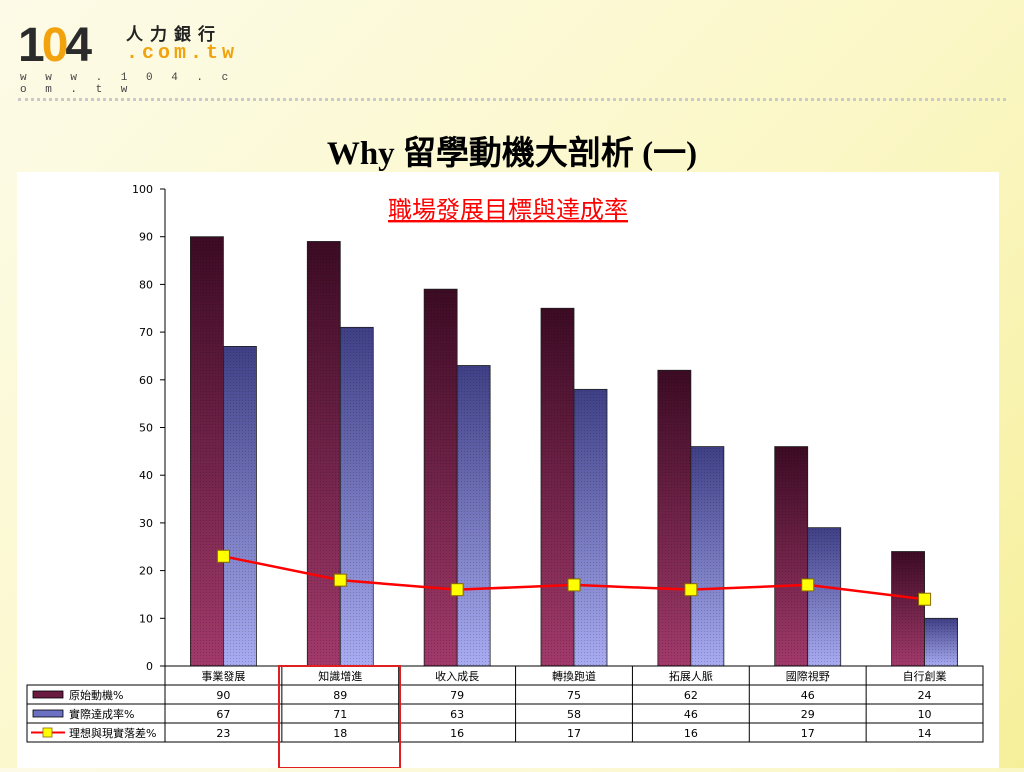 Image resolution: width=1024 pixels, height=772 pixels. I want to click on table-value: 14, so click(925, 733).